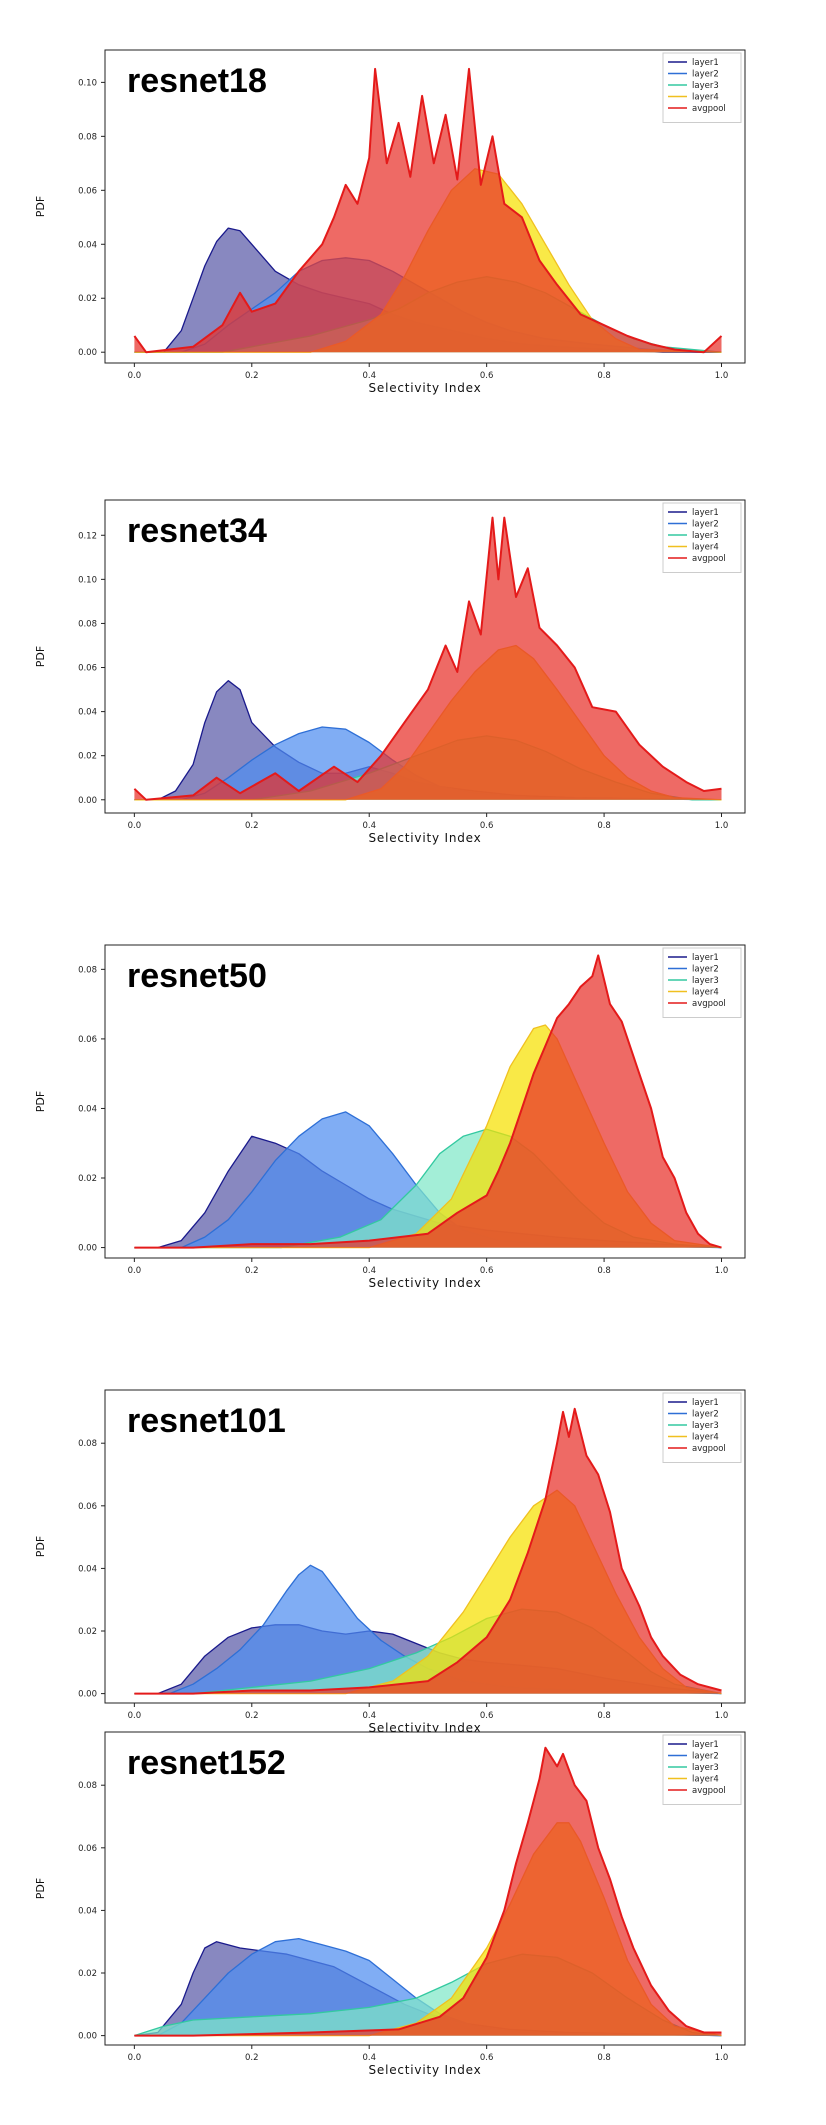 The image size is (826, 2125). What do you see at coordinates (197, 81) in the screenshot?
I see `chart-title: resnet18` at bounding box center [197, 81].